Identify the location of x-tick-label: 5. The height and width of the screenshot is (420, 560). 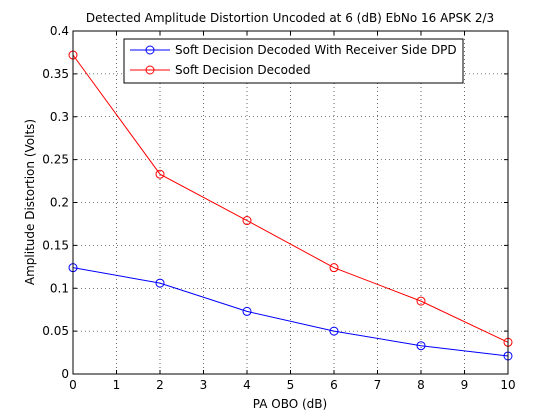
(291, 385).